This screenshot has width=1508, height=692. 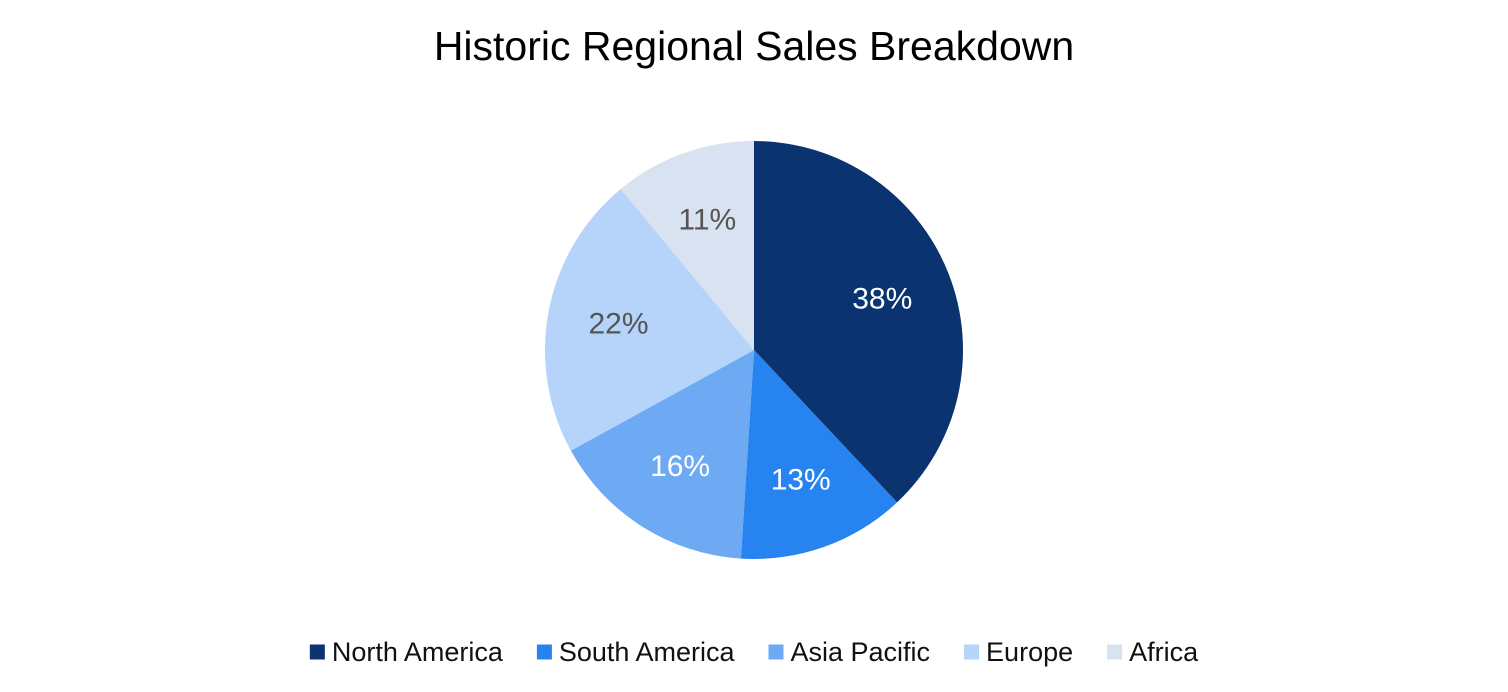 What do you see at coordinates (418, 652) in the screenshot?
I see `legend-label-north-america: North America` at bounding box center [418, 652].